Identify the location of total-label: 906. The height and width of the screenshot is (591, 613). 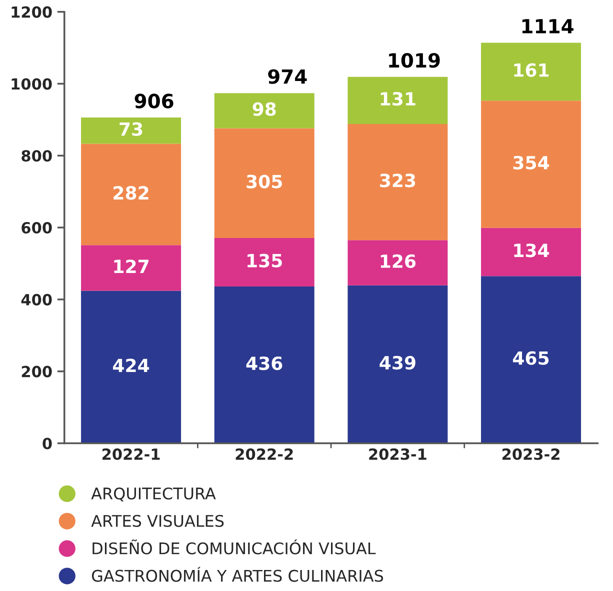
(154, 101).